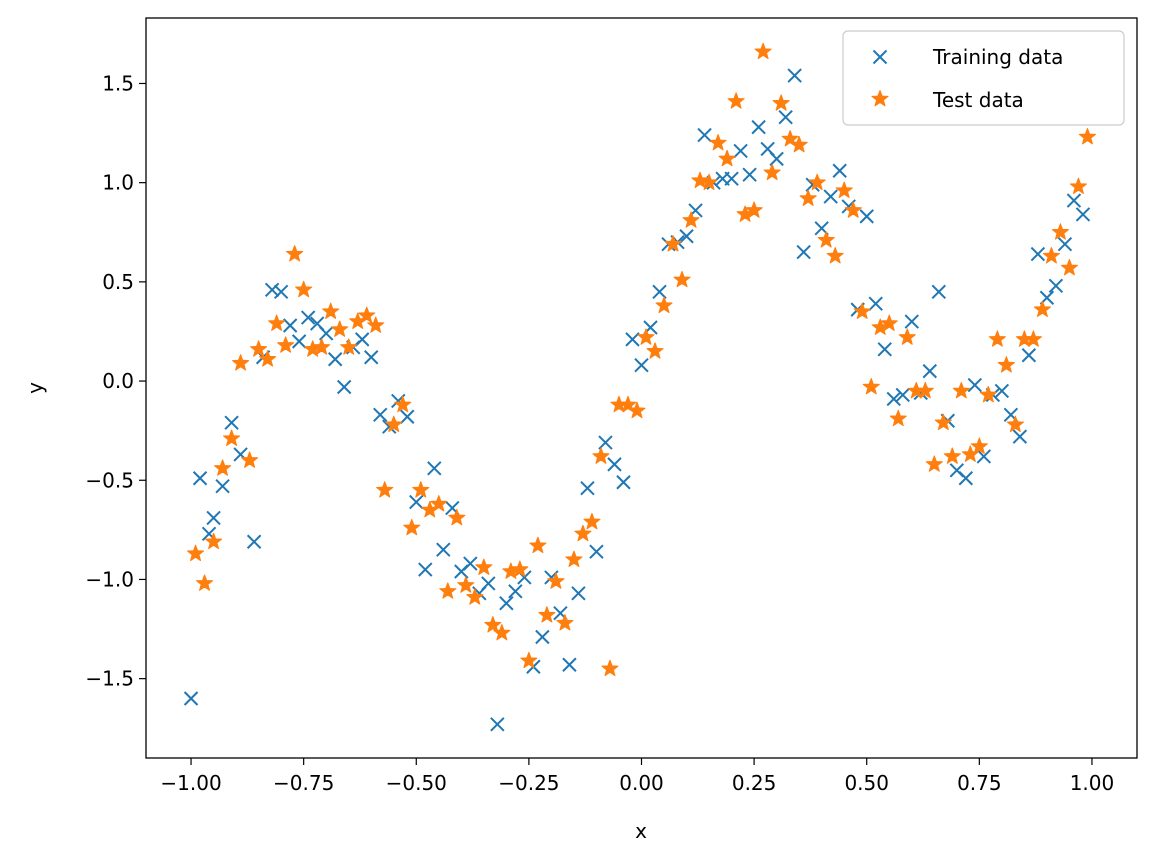 Image resolution: width=1157 pixels, height=865 pixels. Describe the element at coordinates (35, 388) in the screenshot. I see `y-axis-label: y` at that location.